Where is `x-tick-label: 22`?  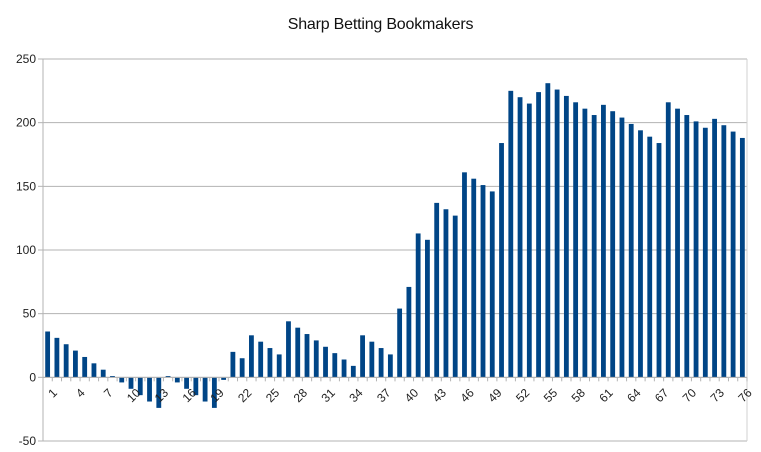 x-tick-label: 22 is located at coordinates (245, 396).